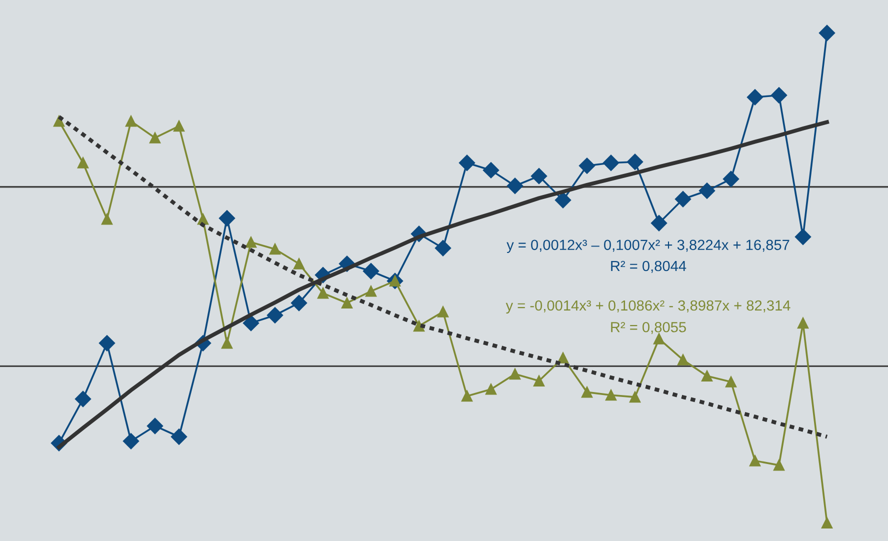  What do you see at coordinates (648, 266) in the screenshot?
I see `annotation: R² = 0,8044` at bounding box center [648, 266].